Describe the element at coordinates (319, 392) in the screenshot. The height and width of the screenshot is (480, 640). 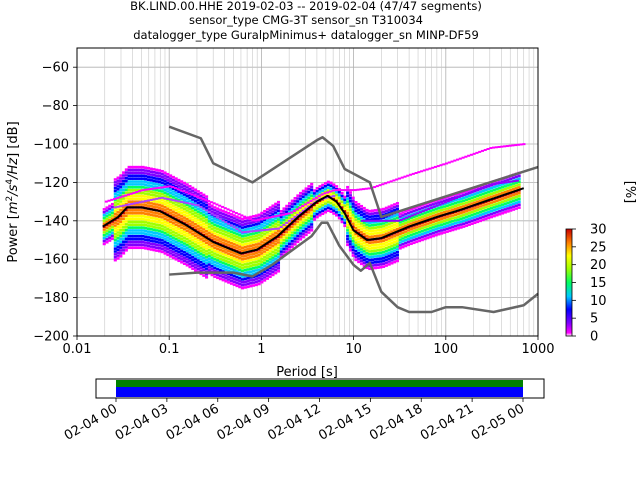
I see `coverage-bar` at that location.